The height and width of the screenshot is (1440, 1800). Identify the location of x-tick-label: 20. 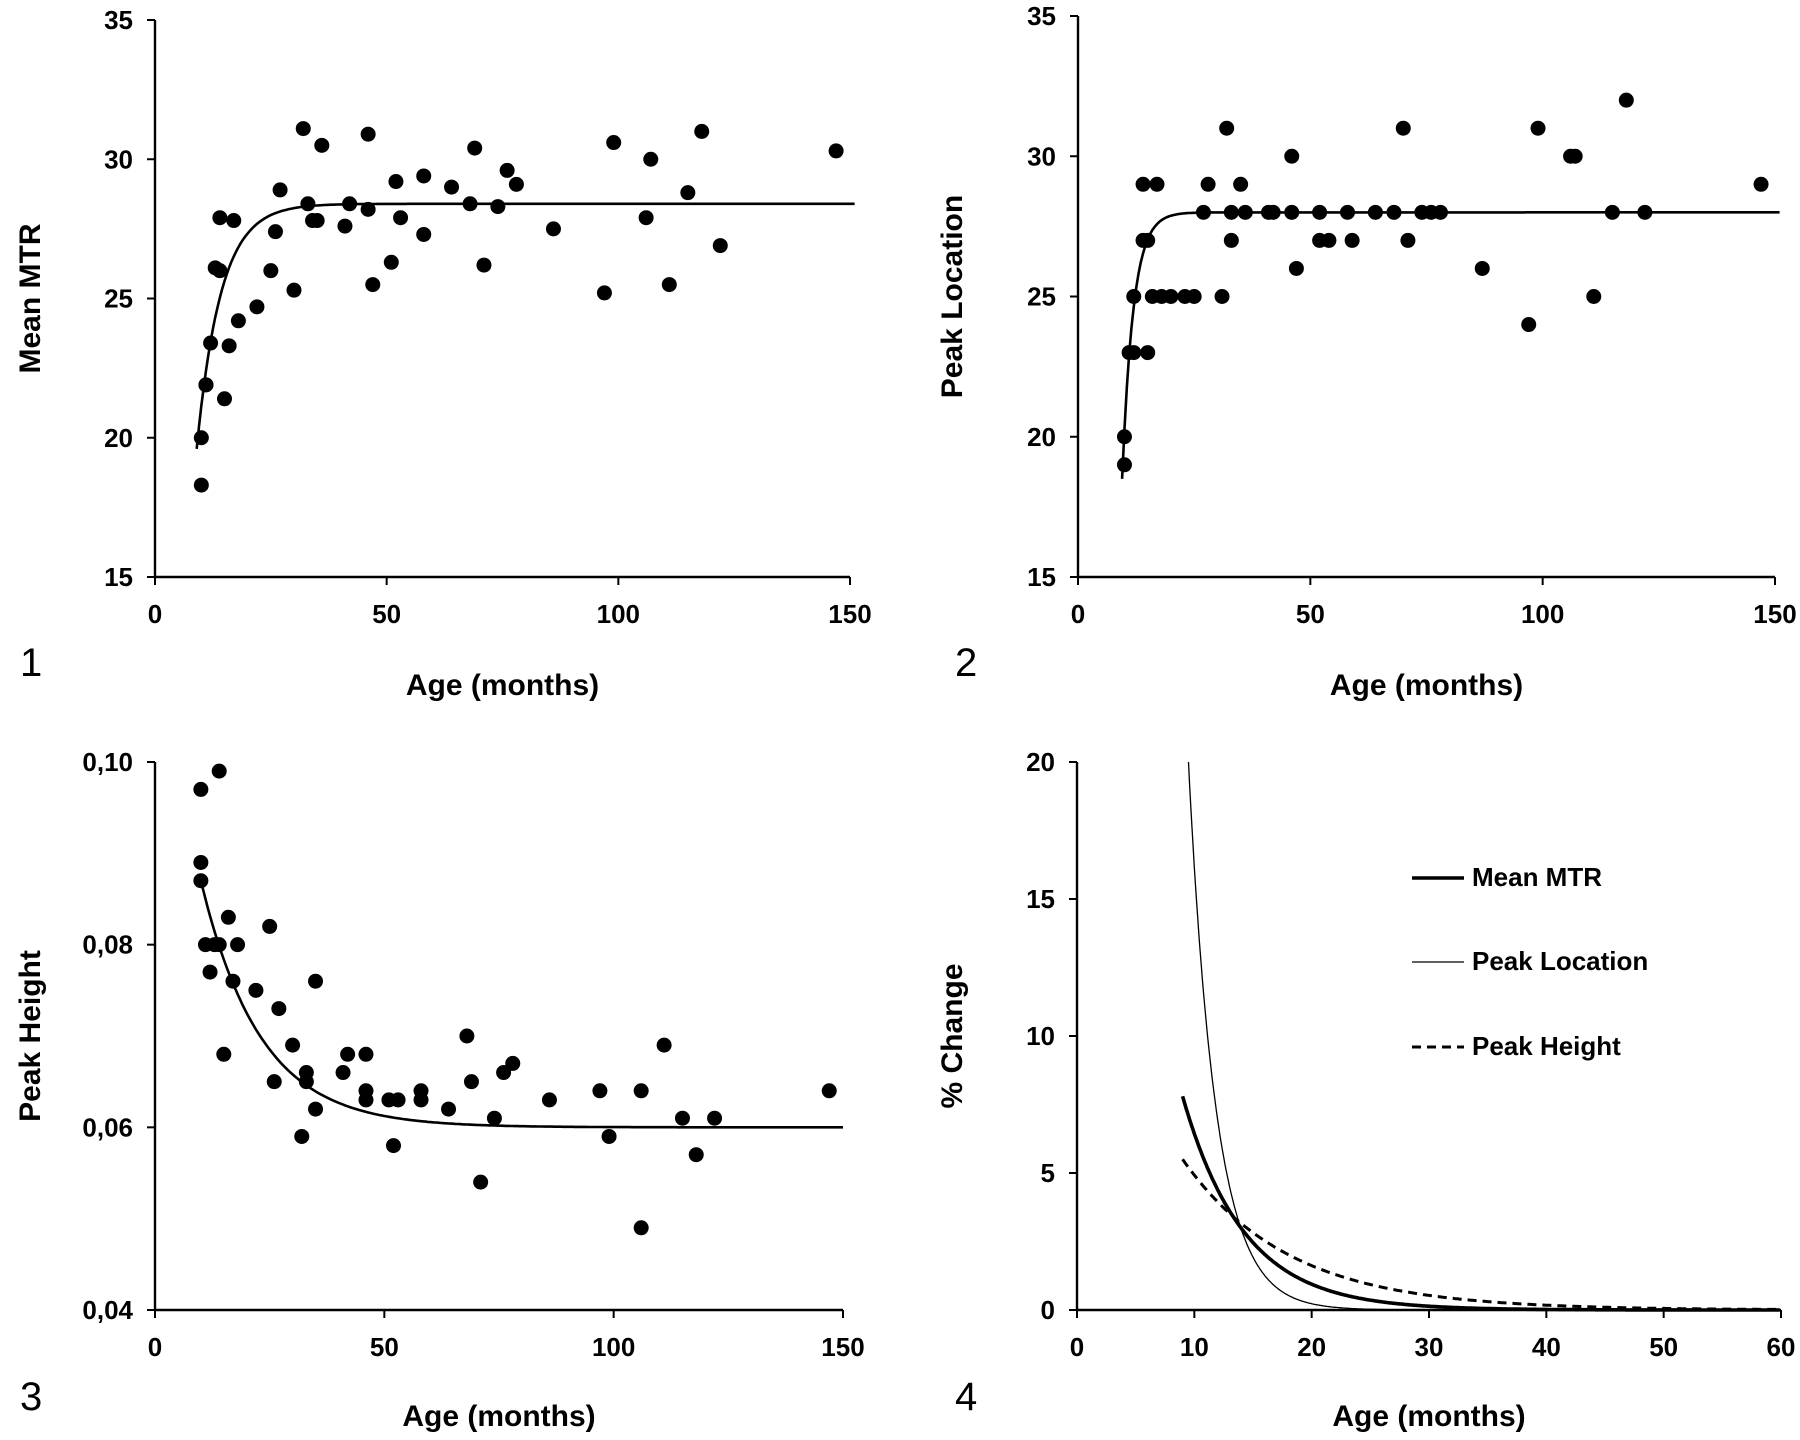
(1311, 1347).